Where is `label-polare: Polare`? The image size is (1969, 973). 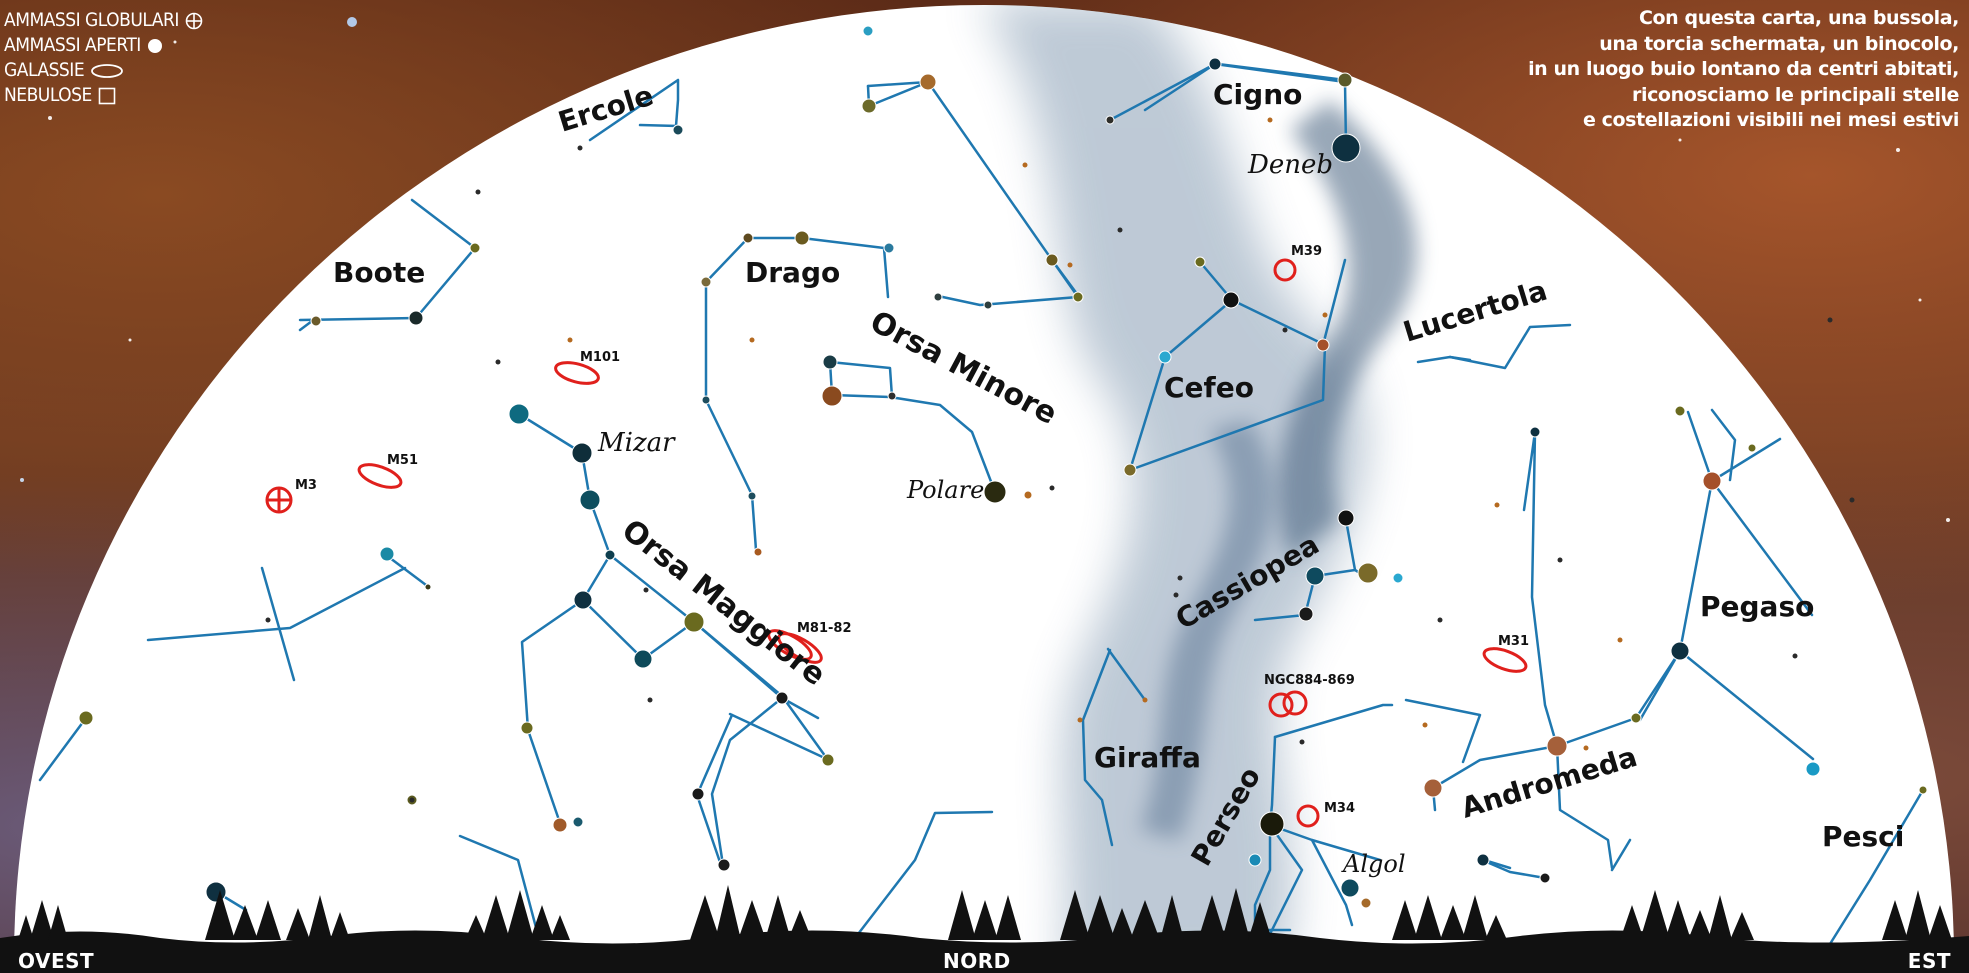
label-polare: Polare is located at coordinates (945, 490).